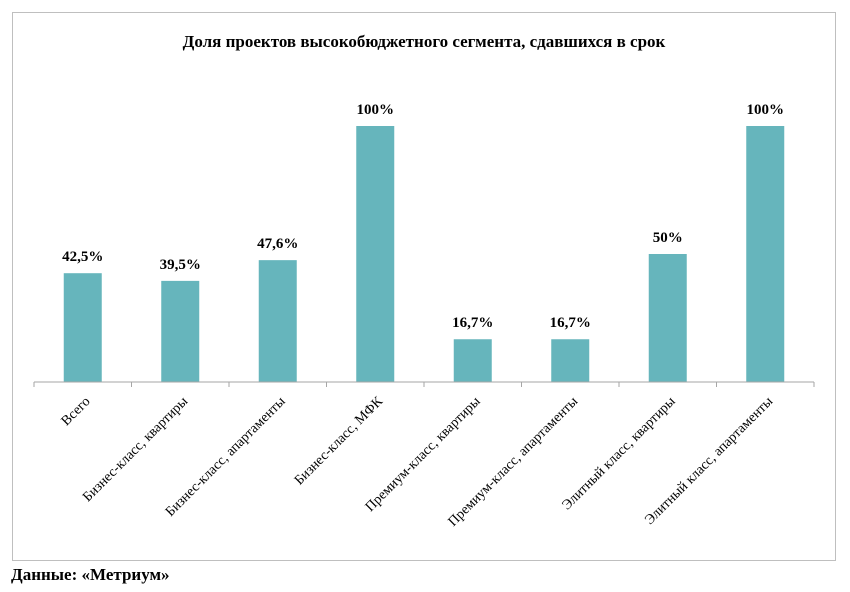  What do you see at coordinates (277, 244) in the screenshot?
I see `data-label: 47,6%` at bounding box center [277, 244].